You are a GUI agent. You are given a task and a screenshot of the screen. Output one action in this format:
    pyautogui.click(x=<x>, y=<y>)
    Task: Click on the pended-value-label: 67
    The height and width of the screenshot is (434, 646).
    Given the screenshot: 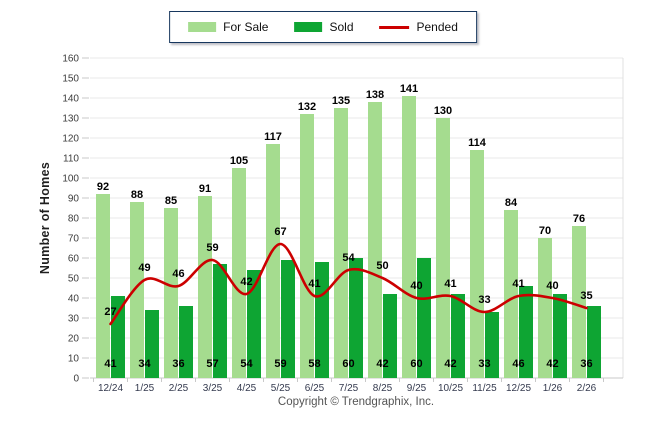 What is the action you would take?
    pyautogui.click(x=280, y=232)
    